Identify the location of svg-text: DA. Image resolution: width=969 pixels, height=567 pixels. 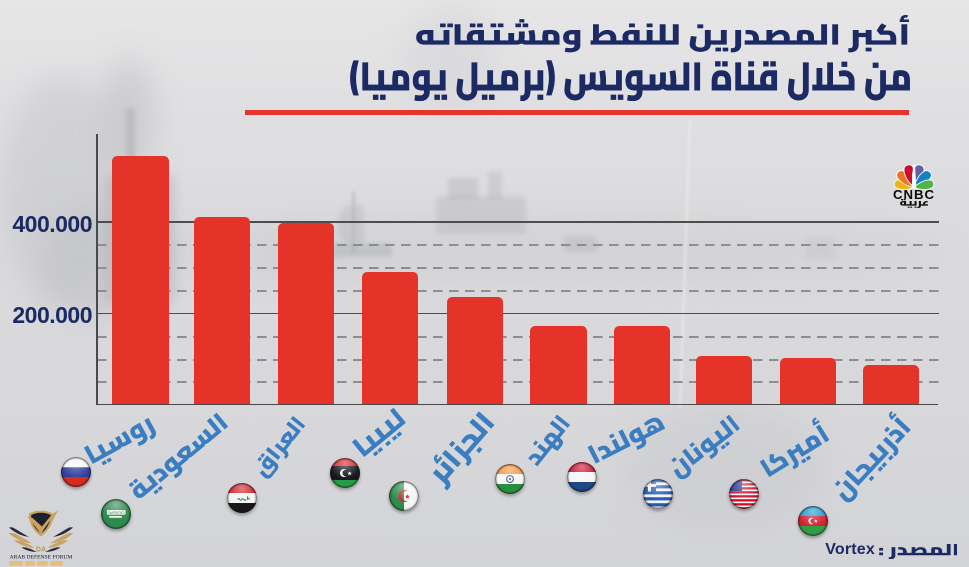
(41, 549).